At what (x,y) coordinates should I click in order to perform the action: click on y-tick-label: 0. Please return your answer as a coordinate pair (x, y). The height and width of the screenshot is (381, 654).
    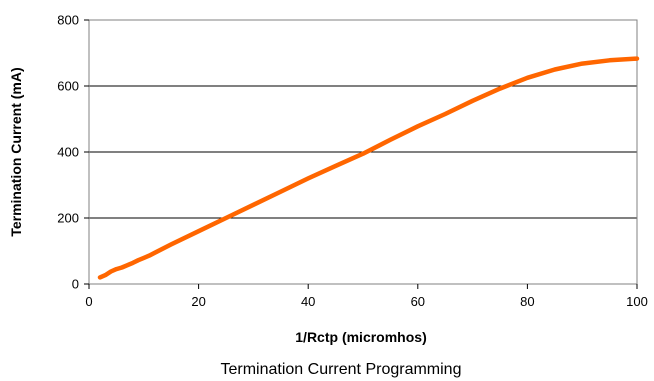
    Looking at the image, I should click on (75, 284).